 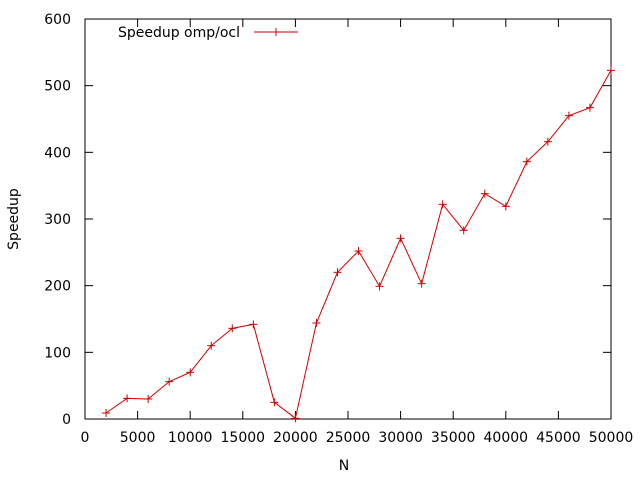 What do you see at coordinates (138, 438) in the screenshot?
I see `x-tick-label: 5000` at bounding box center [138, 438].